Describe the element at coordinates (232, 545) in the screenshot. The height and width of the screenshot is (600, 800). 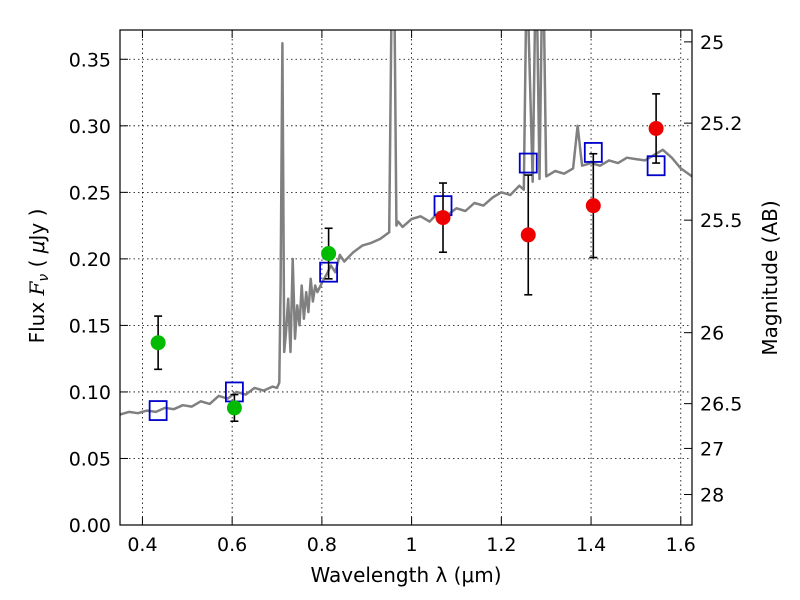
I see `x-tick-label: 0.6` at that location.